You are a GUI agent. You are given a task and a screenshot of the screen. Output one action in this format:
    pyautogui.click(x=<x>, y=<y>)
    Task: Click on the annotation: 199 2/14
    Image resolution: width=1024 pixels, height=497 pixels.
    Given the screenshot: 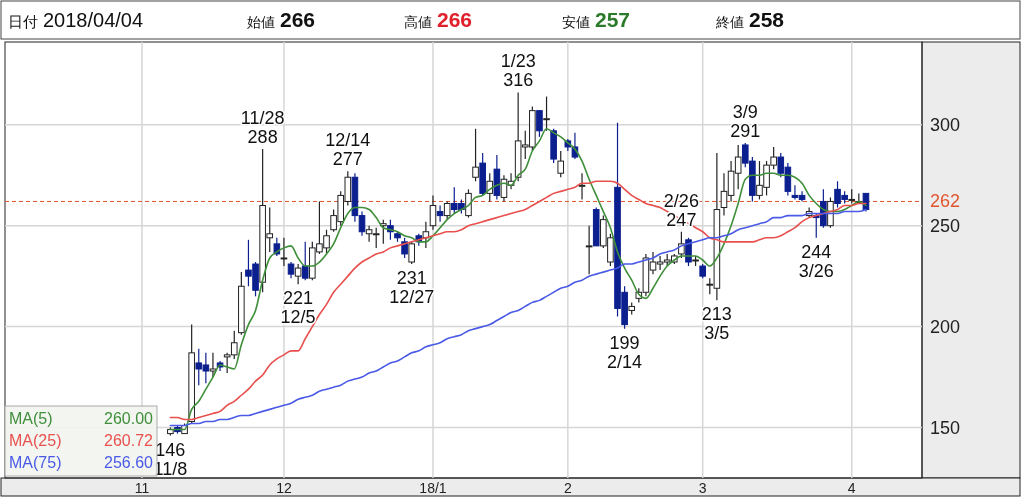 What is the action you would take?
    pyautogui.click(x=625, y=352)
    